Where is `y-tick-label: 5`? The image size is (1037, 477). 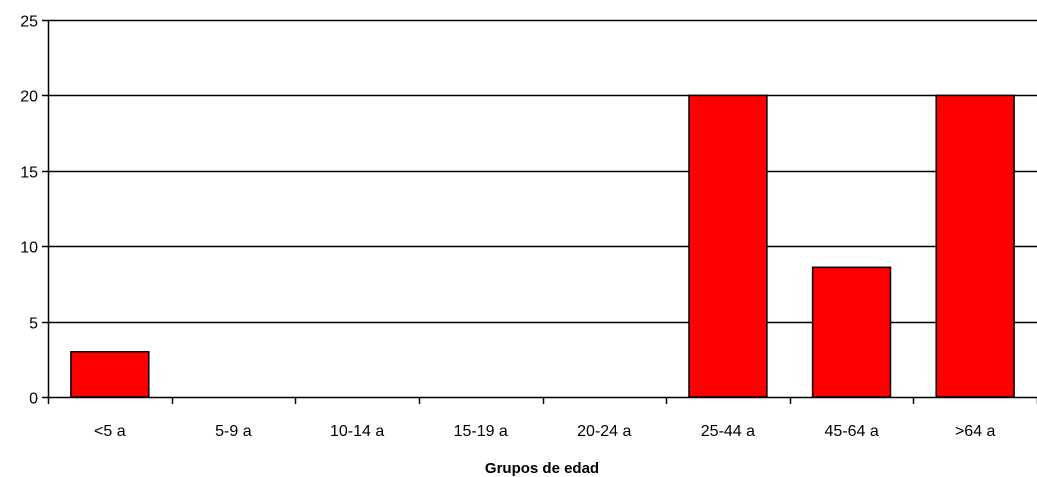
y-tick-label: 5 is located at coordinates (33, 324).